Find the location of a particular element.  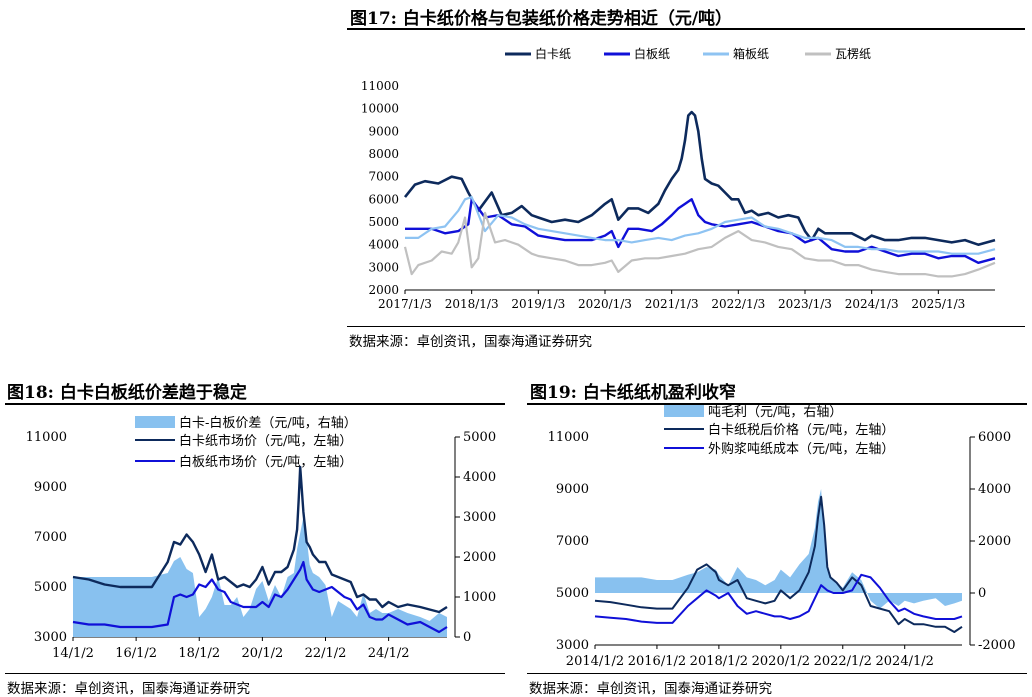

fig19-legend-label-0: 吨毛利（元/吨，右轴） is located at coordinates (775, 412).